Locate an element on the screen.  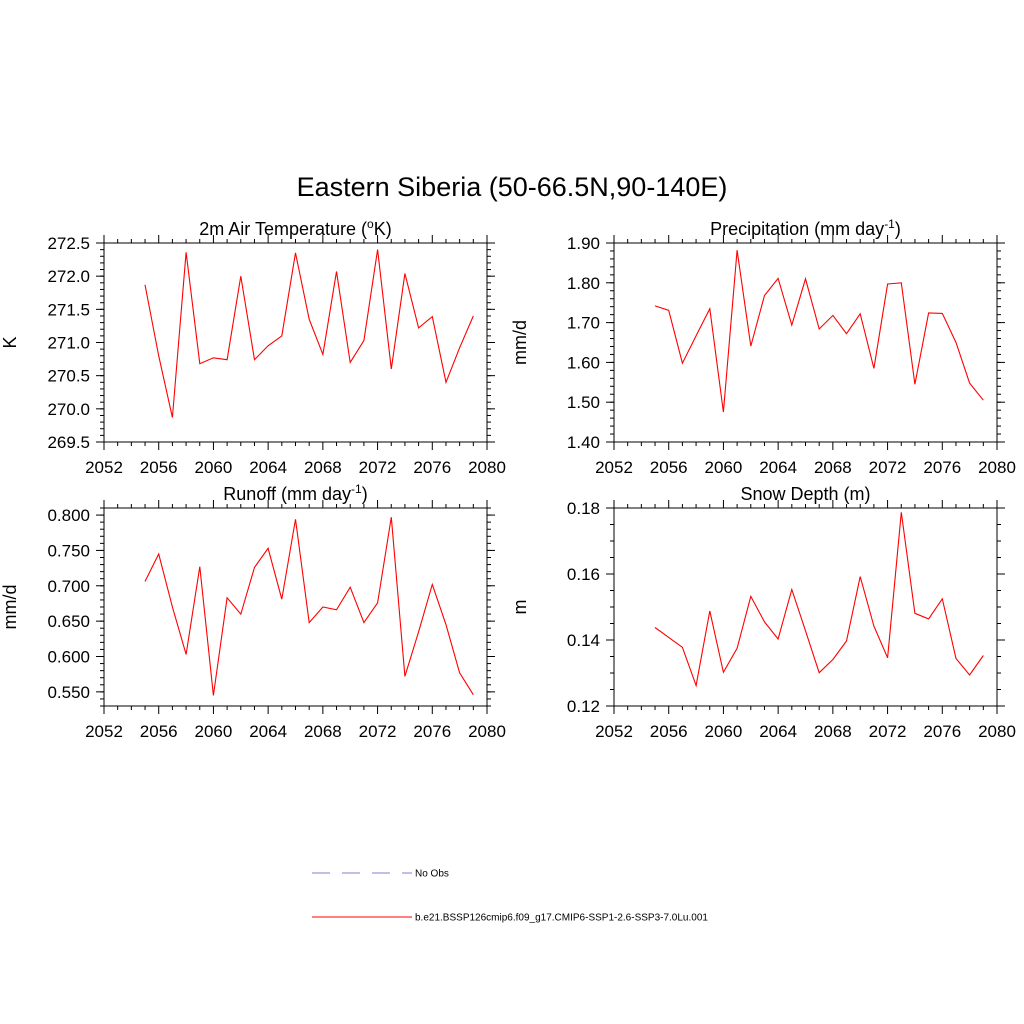
panel-title: Snow Depth (m) is located at coordinates (805, 494).